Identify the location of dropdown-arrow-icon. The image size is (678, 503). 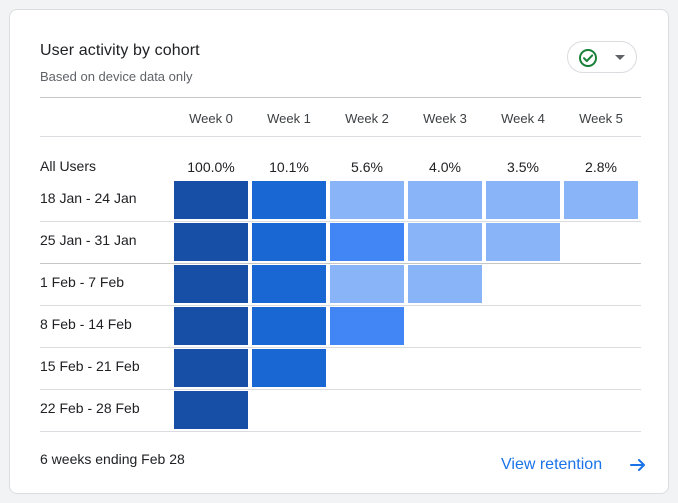
(620, 57).